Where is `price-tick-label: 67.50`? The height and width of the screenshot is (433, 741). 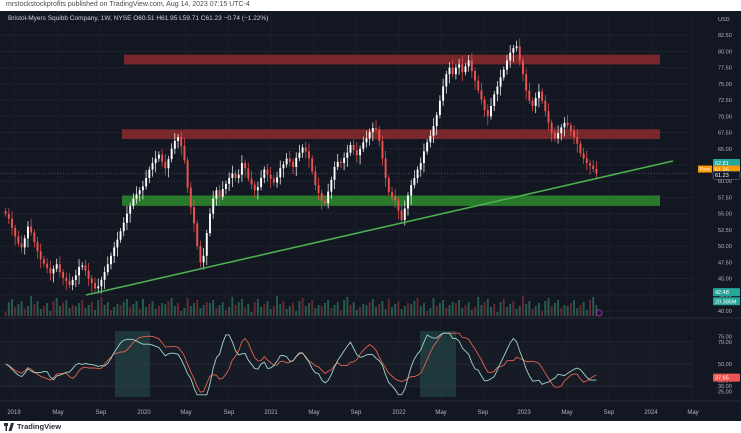 price-tick-label: 67.50 is located at coordinates (725, 134).